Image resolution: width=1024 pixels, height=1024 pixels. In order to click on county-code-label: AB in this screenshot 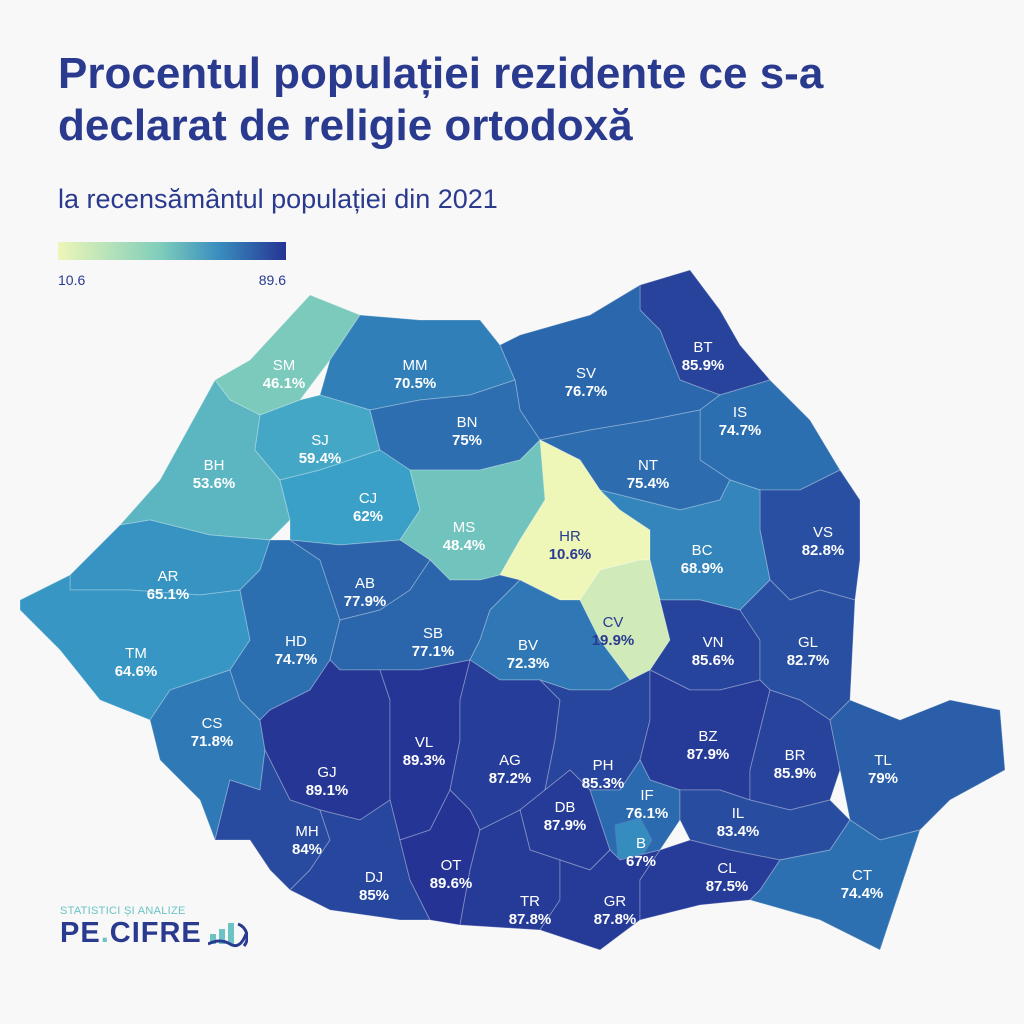, I will do `click(365, 583)`.